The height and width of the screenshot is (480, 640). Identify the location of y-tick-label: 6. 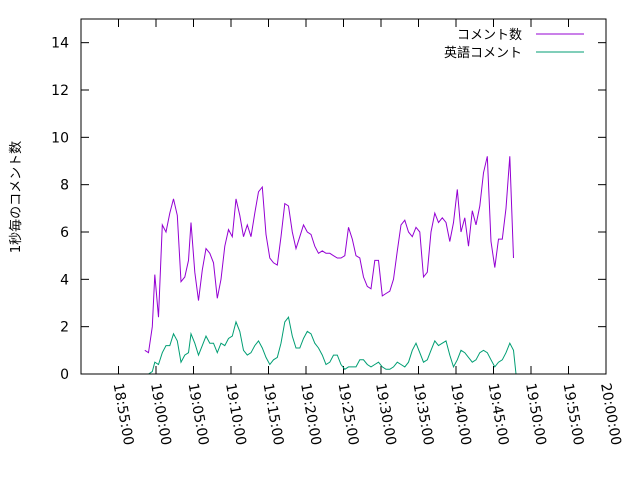
(64, 233).